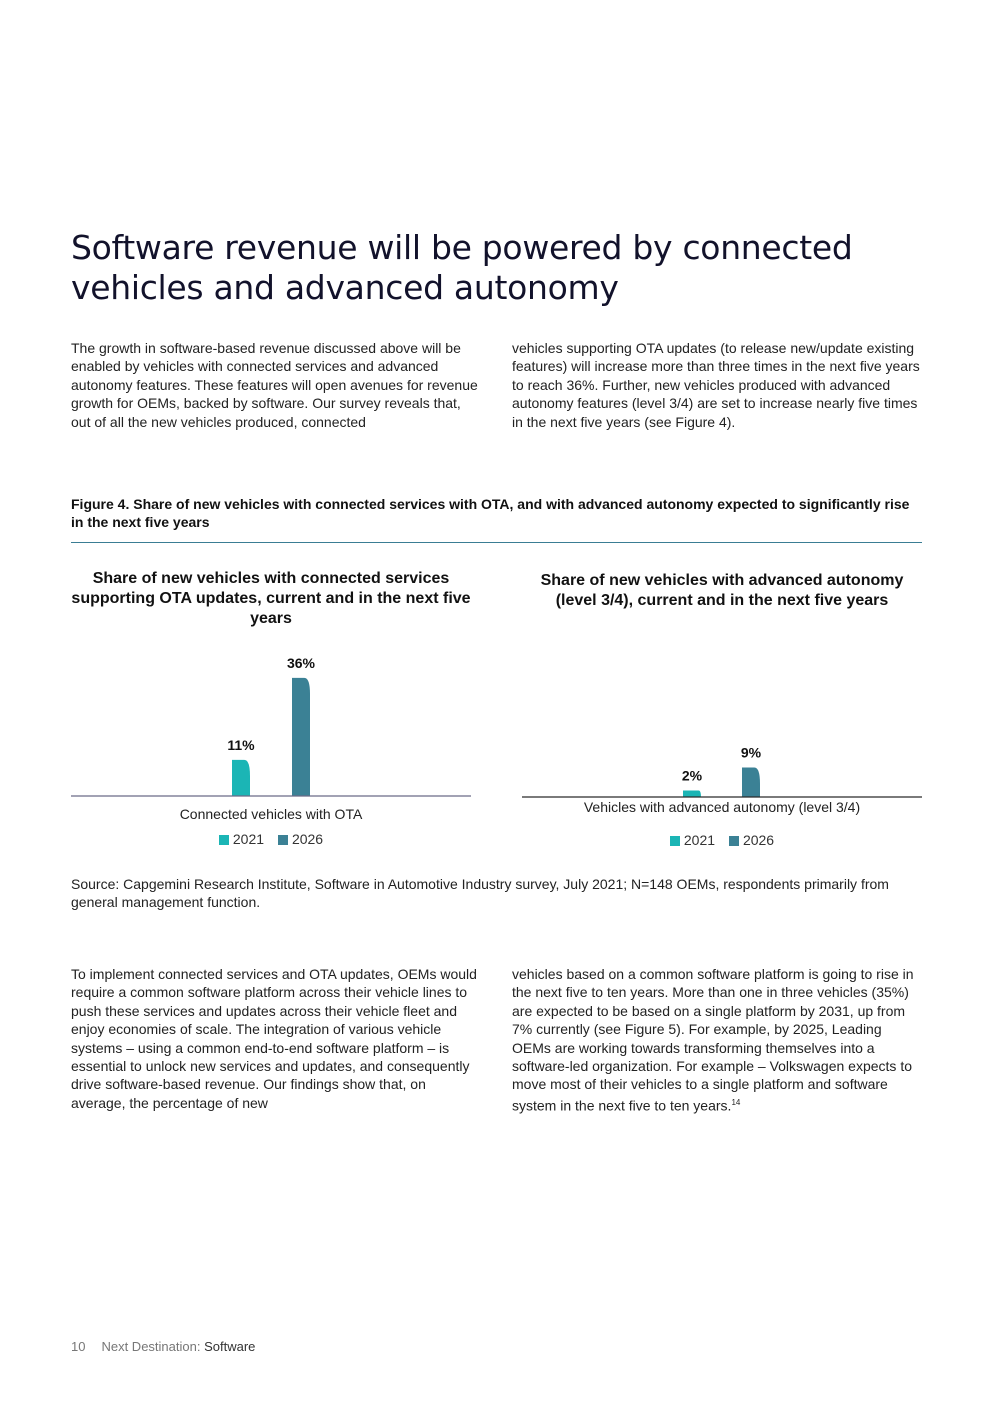 The width and height of the screenshot is (992, 1403). Describe the element at coordinates (692, 793) in the screenshot. I see `bar-autonomy-2021` at that location.